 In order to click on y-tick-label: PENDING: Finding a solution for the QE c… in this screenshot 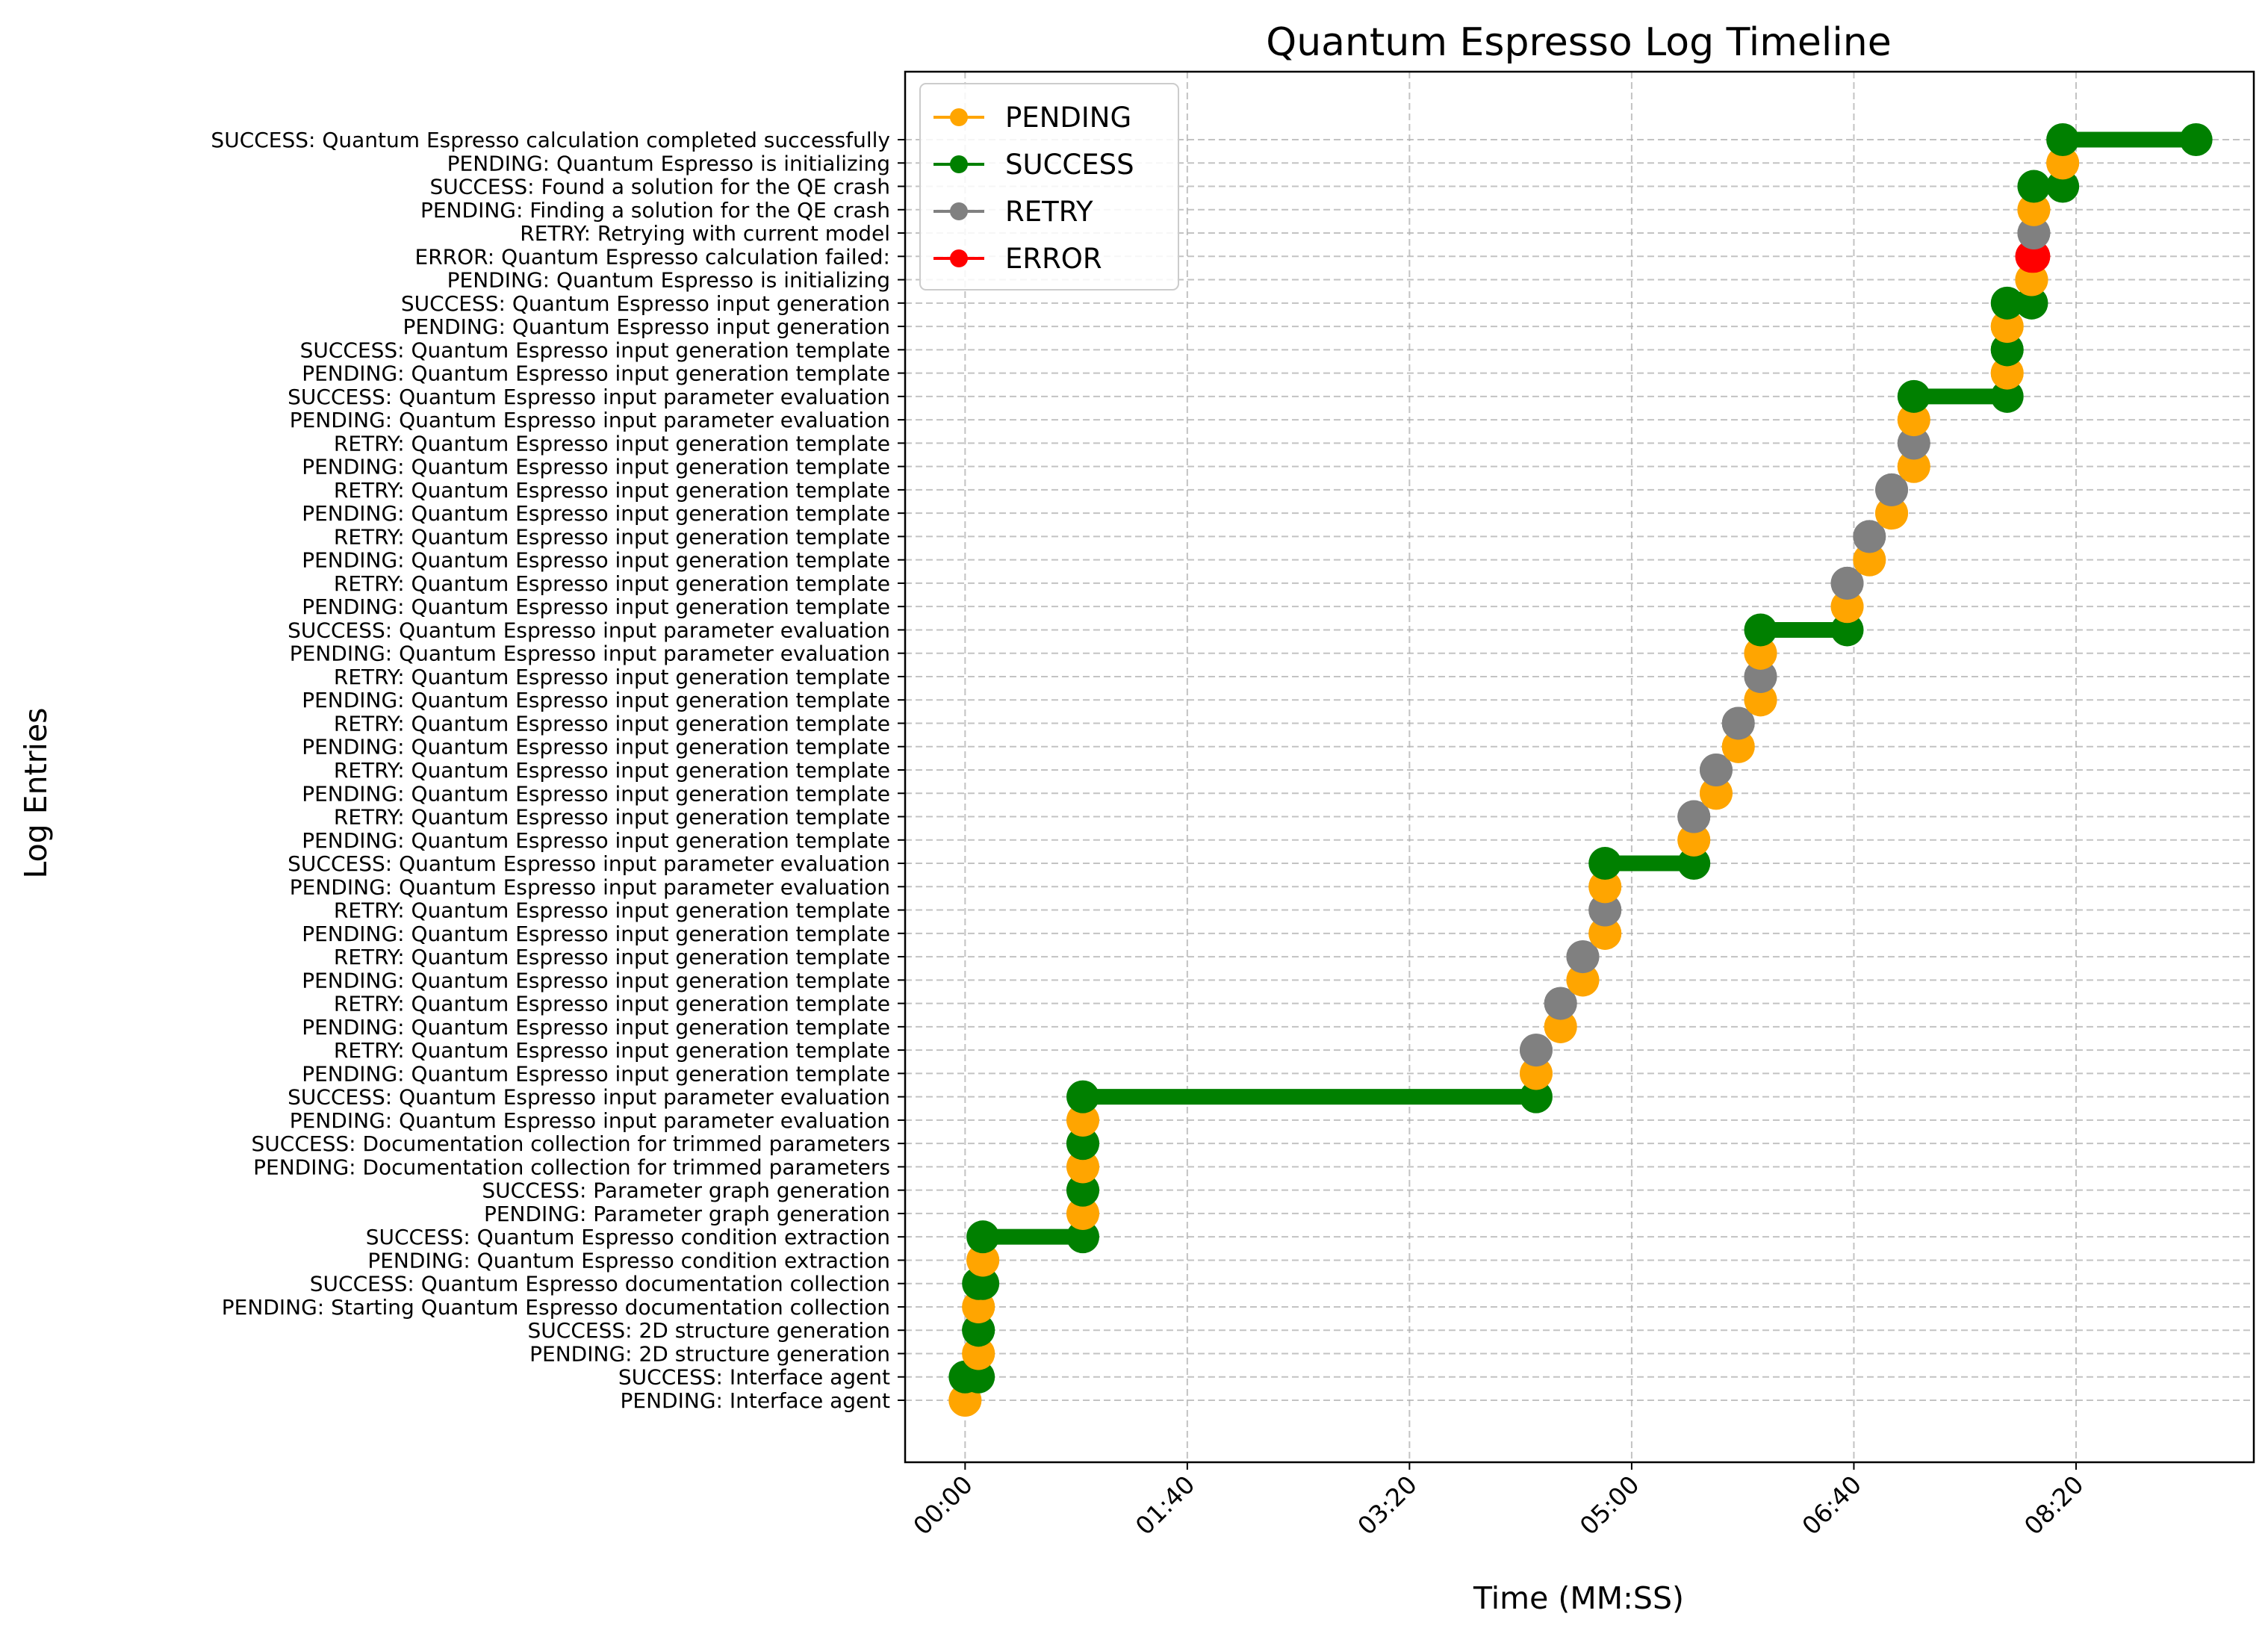, I will do `click(655, 210)`.